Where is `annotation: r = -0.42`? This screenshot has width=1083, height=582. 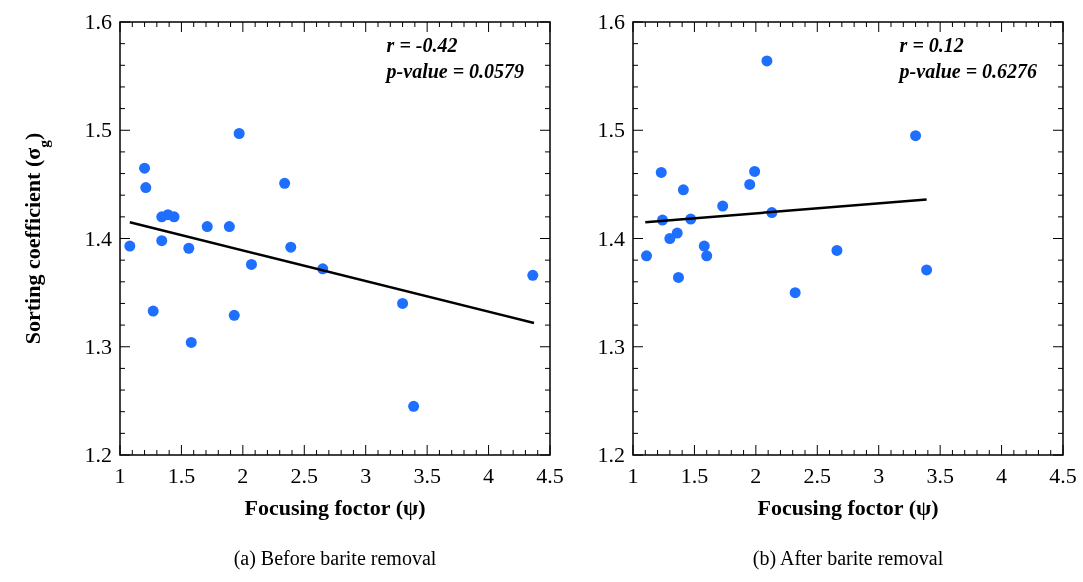 annotation: r = -0.42 is located at coordinates (422, 45).